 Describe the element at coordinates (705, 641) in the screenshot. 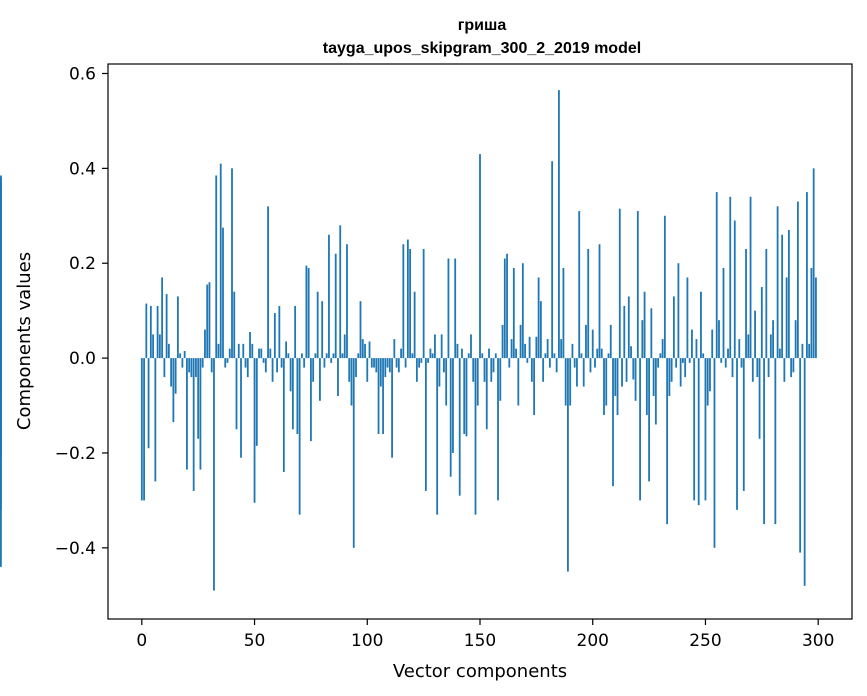

I see `x-tick-label: 250` at that location.